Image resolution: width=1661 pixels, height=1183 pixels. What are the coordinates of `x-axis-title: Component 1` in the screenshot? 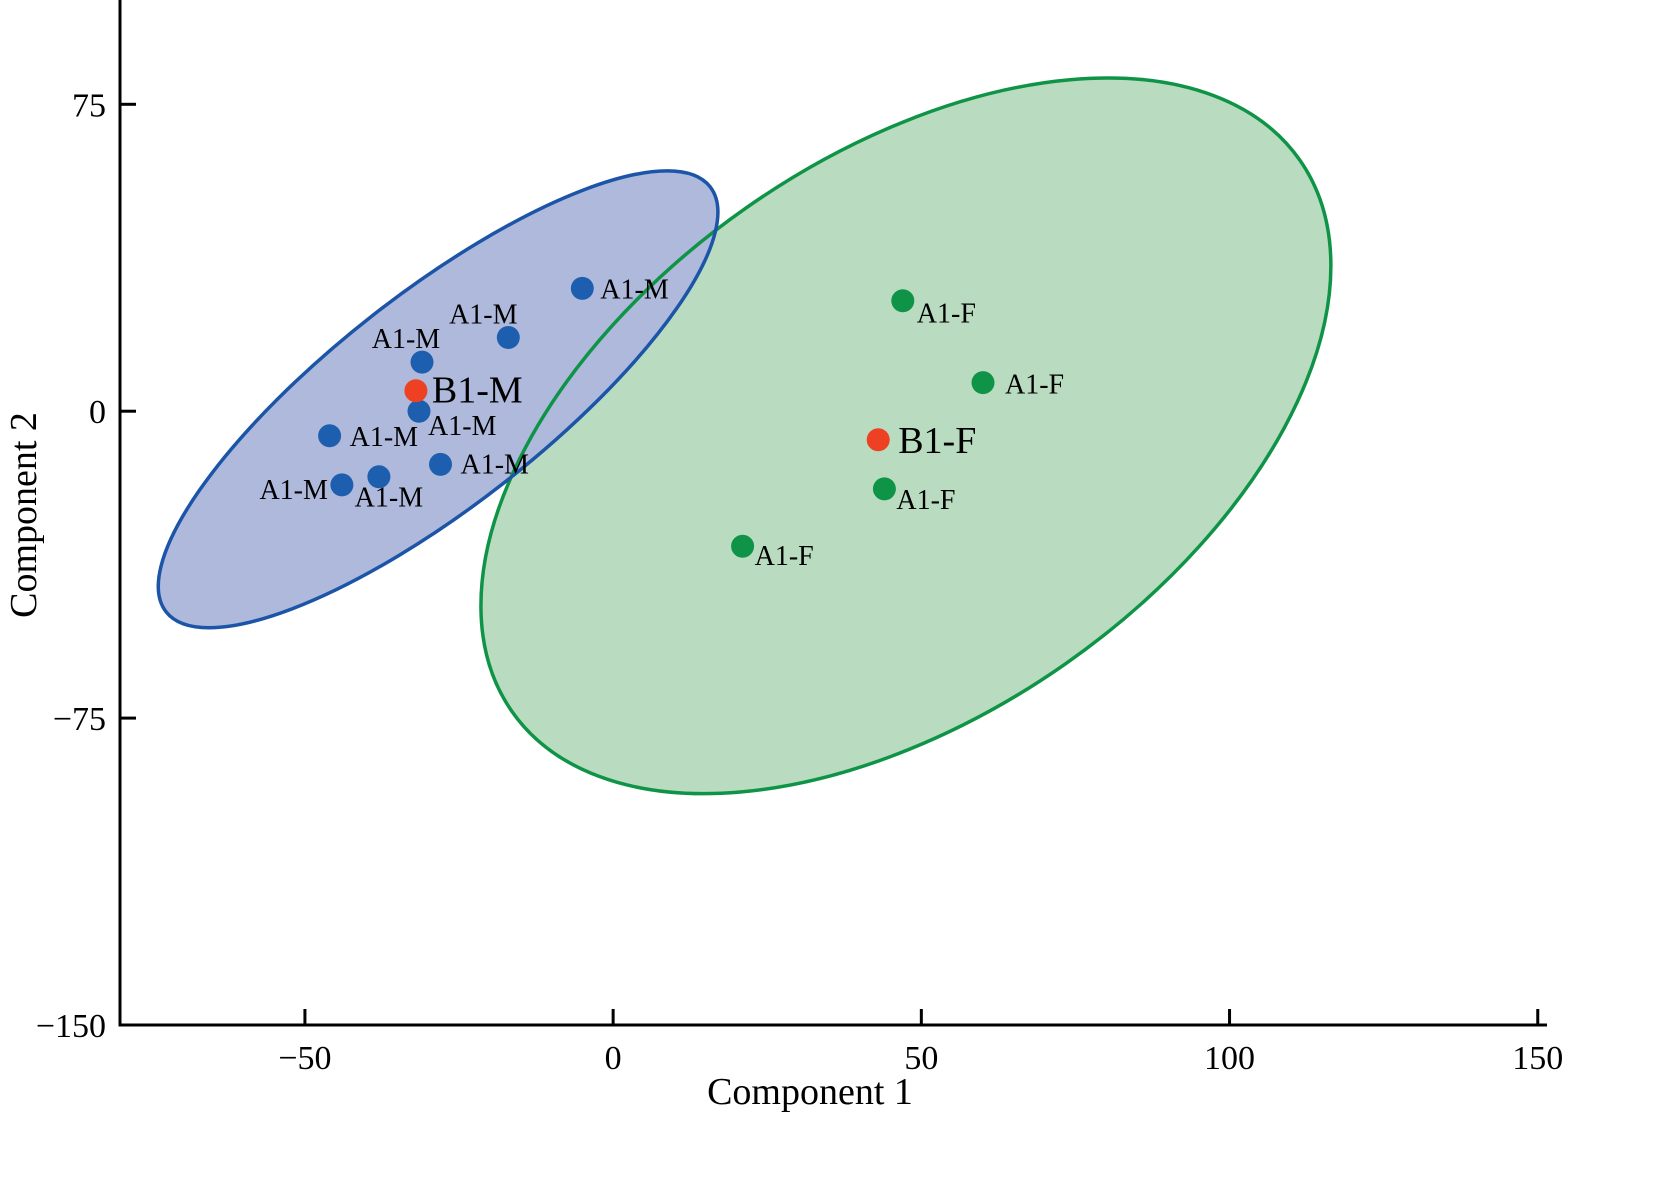 It's located at (810, 1092).